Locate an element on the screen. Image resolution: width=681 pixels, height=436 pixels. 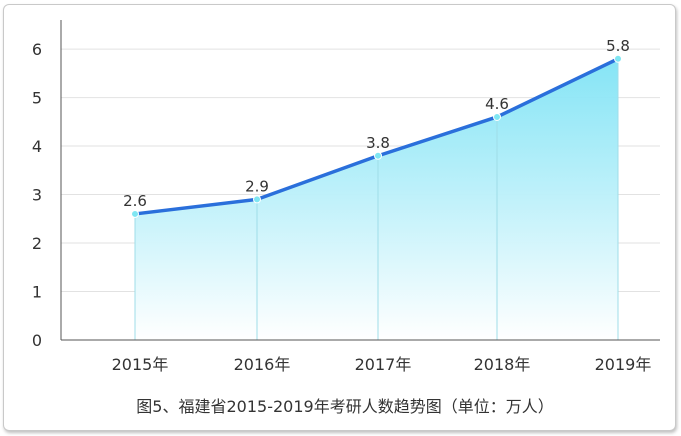
y-tick-4: 4 is located at coordinates (37, 146).